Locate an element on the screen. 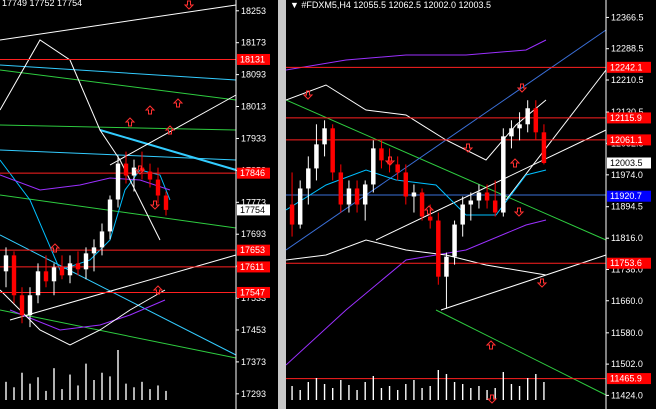 This screenshot has height=409, width=656. axis-tick-label: 18093 is located at coordinates (253, 75).